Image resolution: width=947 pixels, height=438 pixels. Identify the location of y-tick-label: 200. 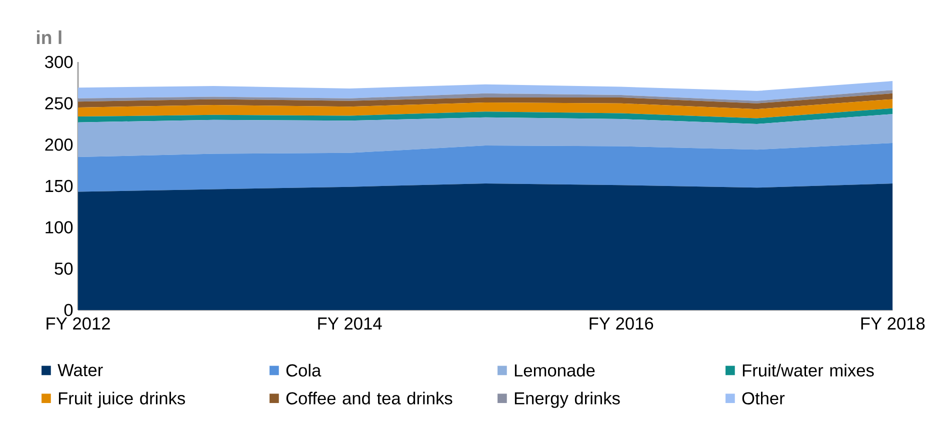
(59, 144).